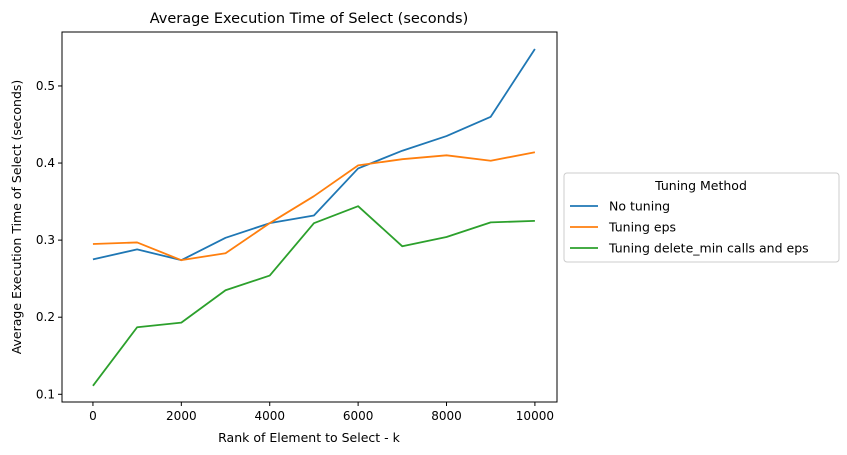  What do you see at coordinates (181, 416) in the screenshot?
I see `x-tick-label: 2000` at bounding box center [181, 416].